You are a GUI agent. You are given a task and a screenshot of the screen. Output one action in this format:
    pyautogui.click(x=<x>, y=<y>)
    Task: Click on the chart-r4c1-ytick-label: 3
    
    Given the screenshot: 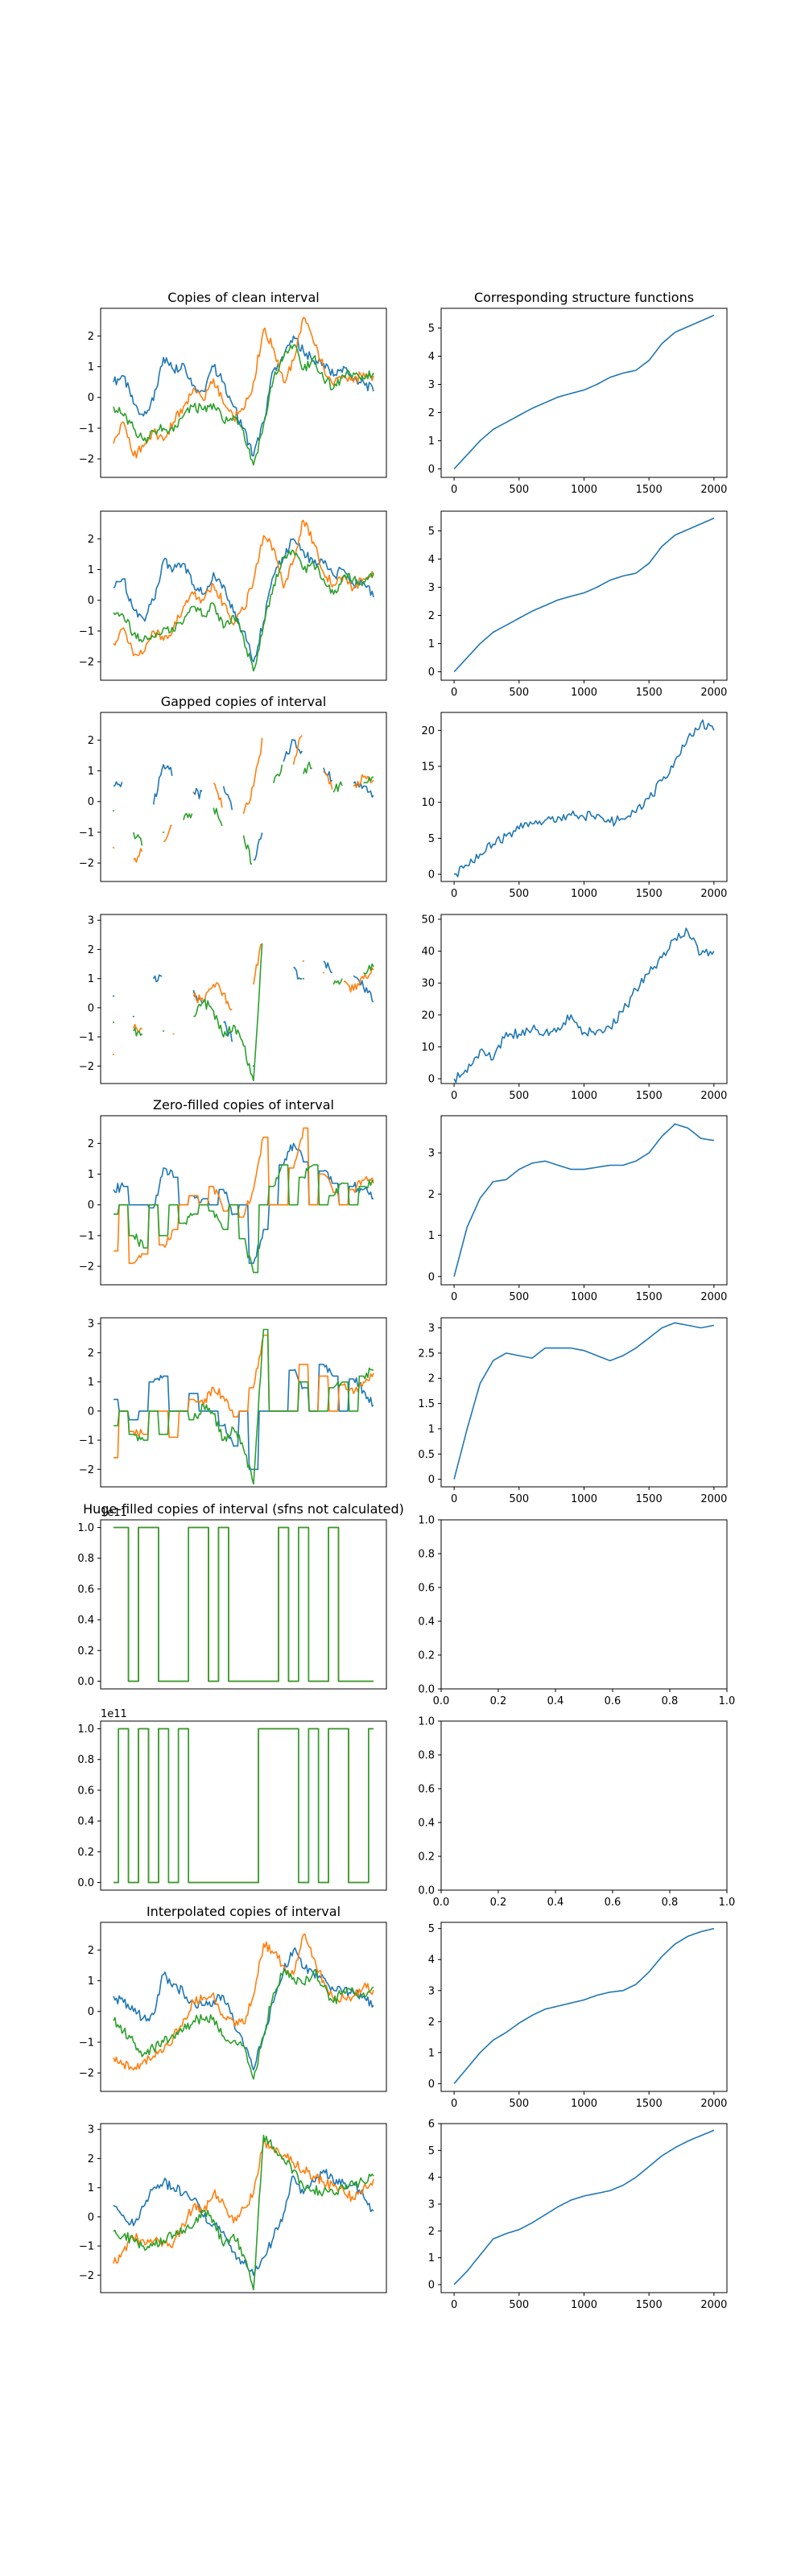 What is the action you would take?
    pyautogui.click(x=91, y=921)
    